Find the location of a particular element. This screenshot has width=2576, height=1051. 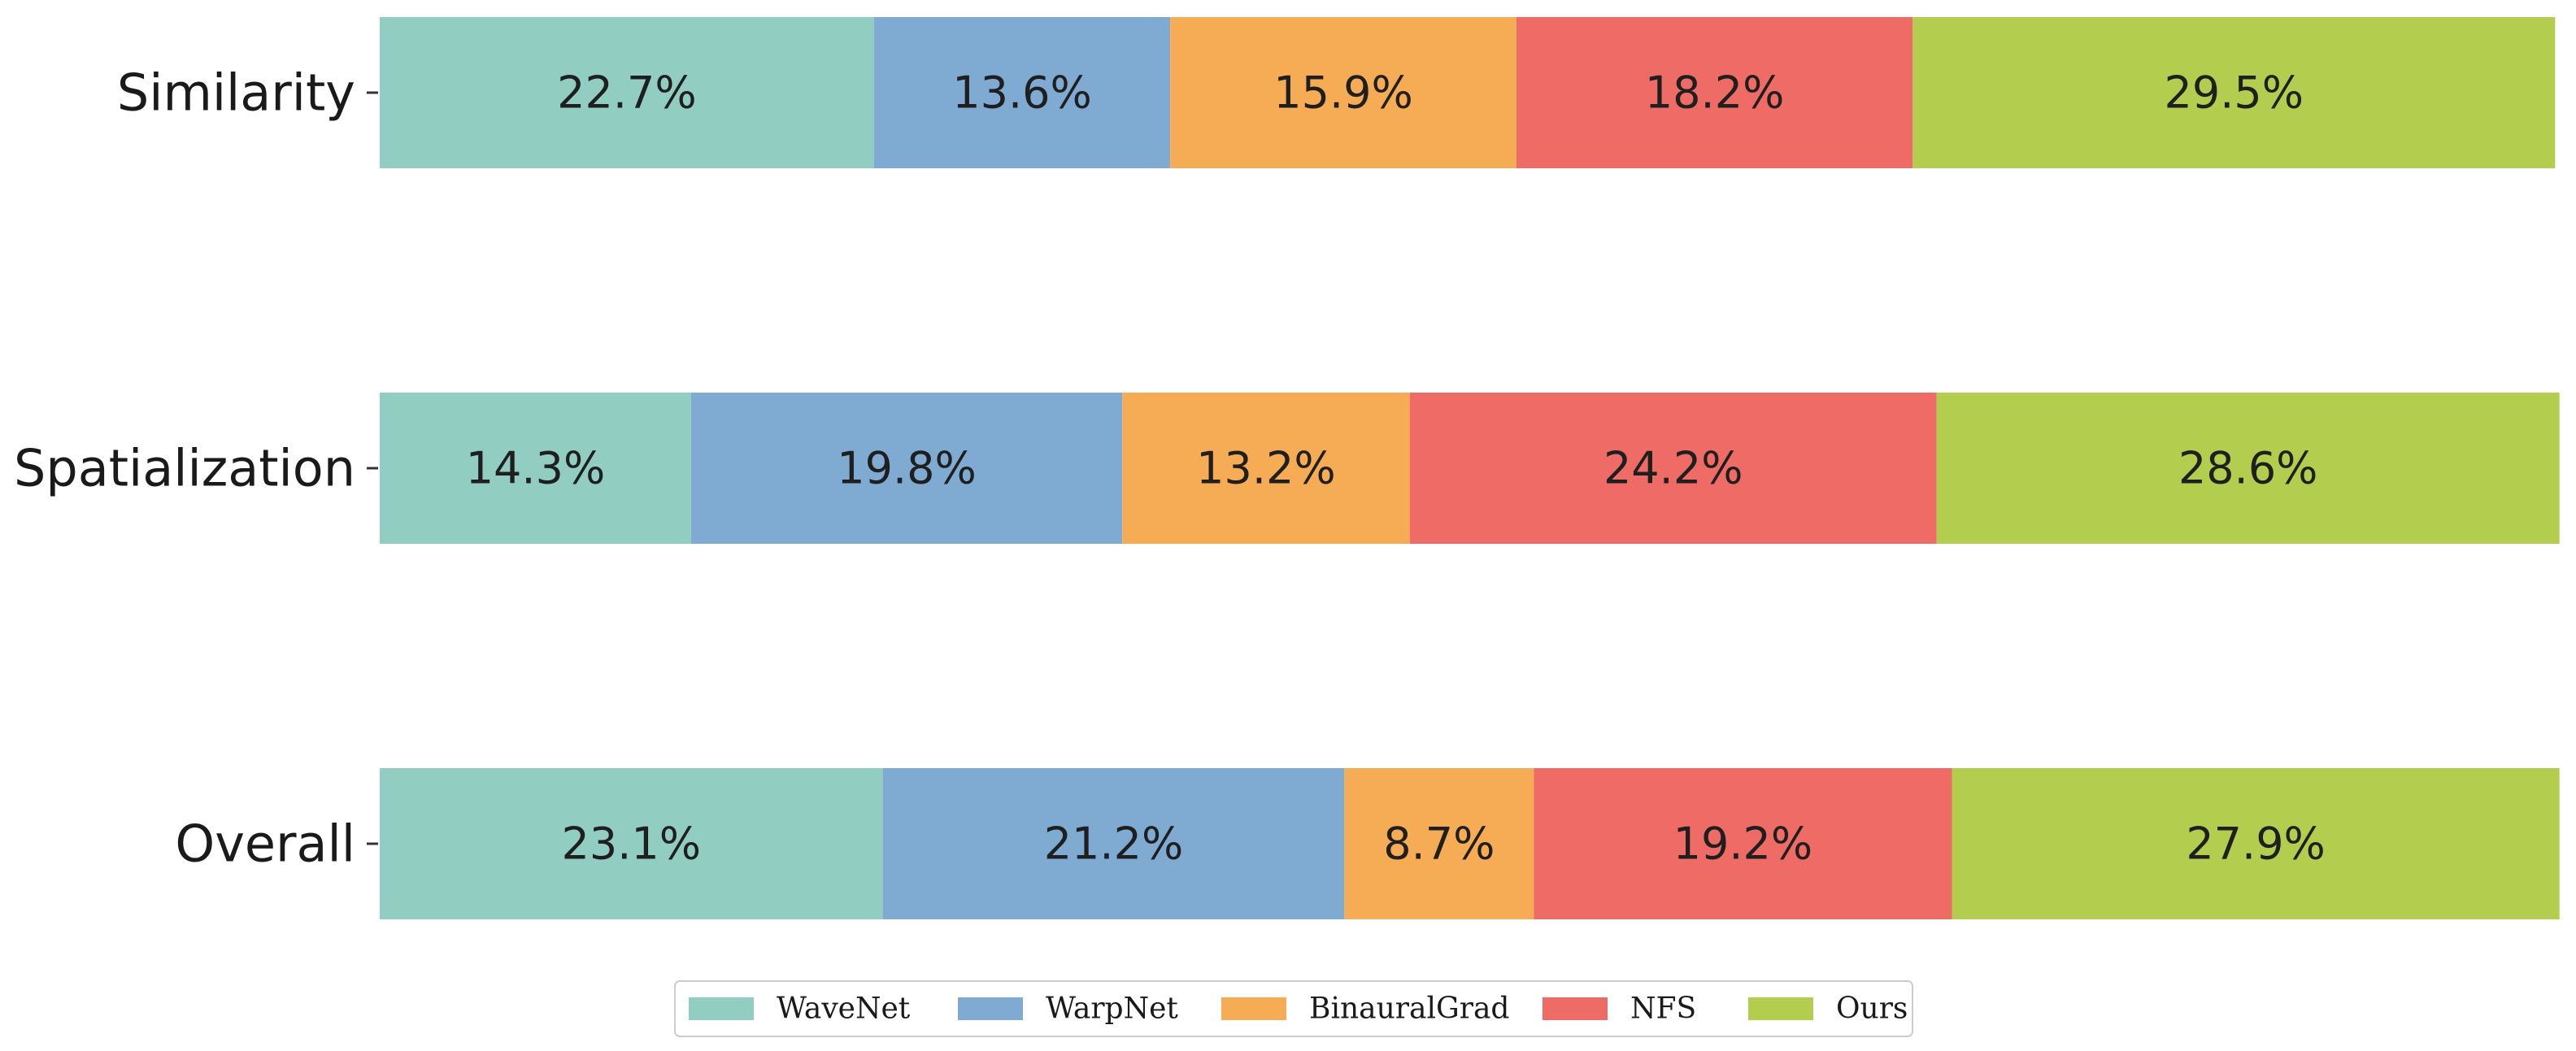

legend-swatch-nfs is located at coordinates (1576, 1009).